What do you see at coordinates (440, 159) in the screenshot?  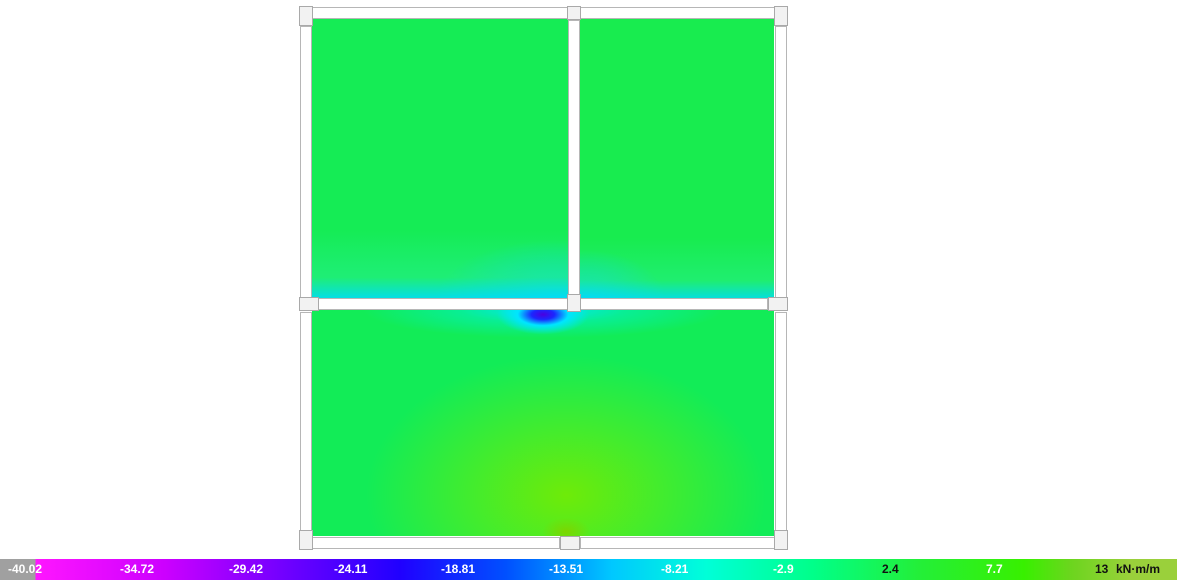 I see `slab-panel-top-left` at bounding box center [440, 159].